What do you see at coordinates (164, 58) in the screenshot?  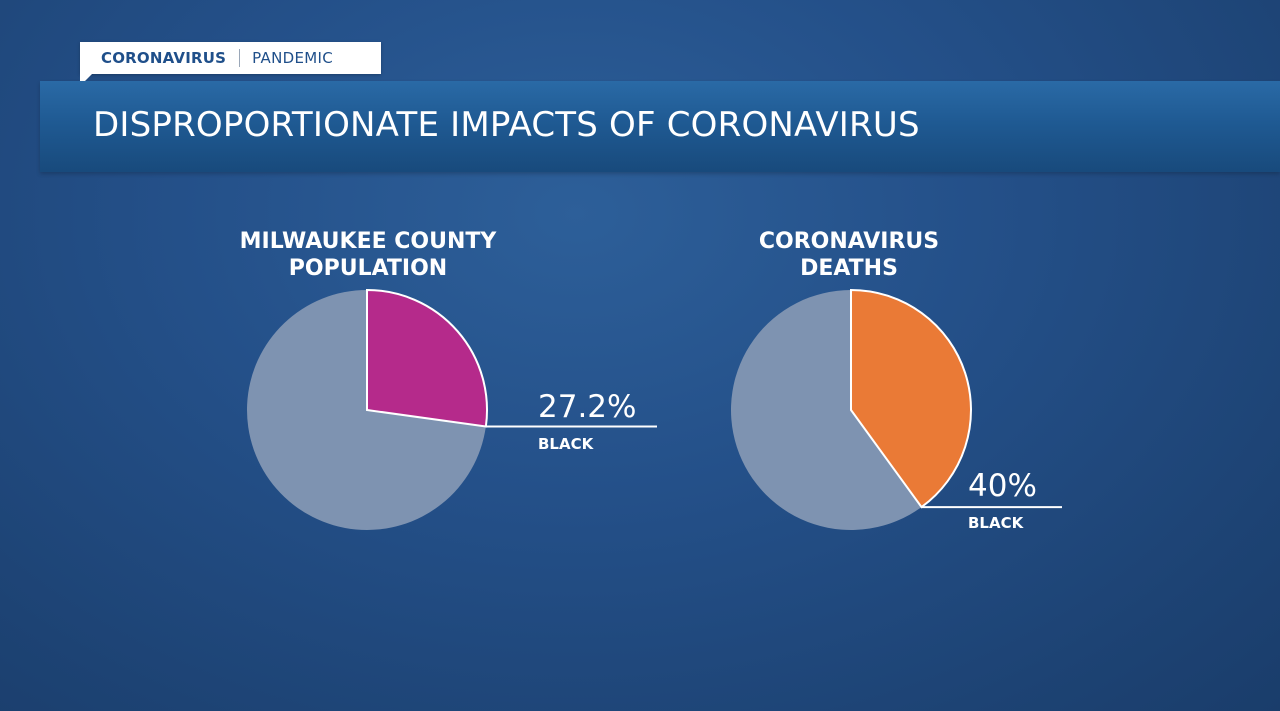 I see `tag-primary-label: CORONAVIRUS` at bounding box center [164, 58].